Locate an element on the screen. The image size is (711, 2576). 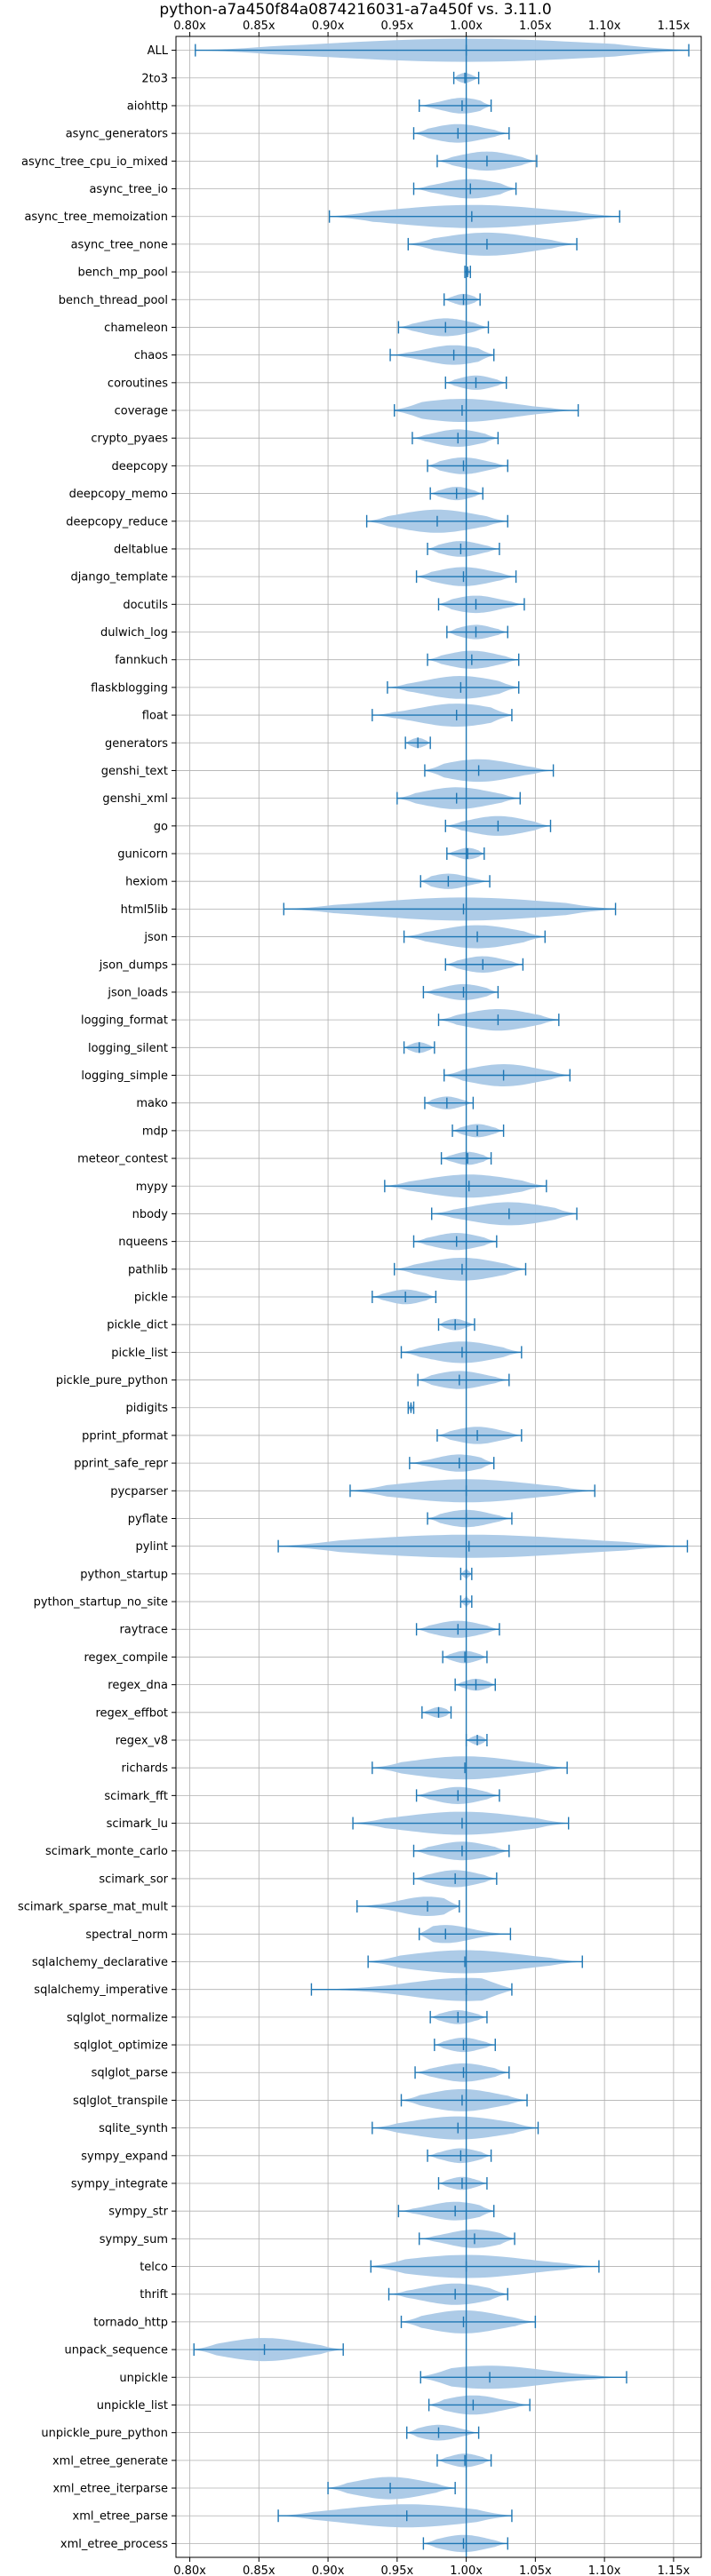
benchmark-label: regex_compile is located at coordinates (126, 1658).